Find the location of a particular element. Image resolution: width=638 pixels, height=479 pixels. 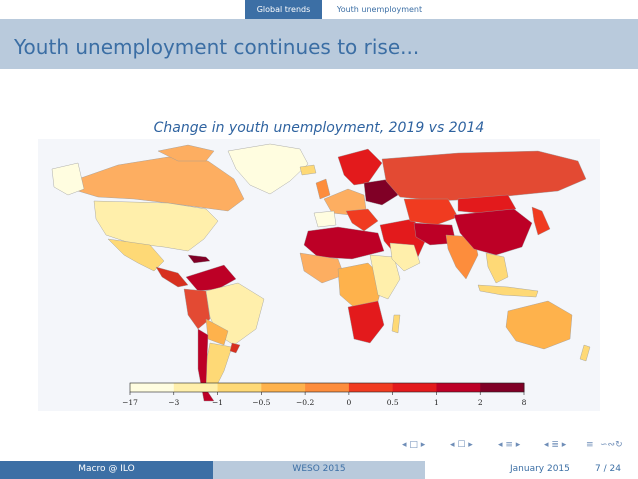

region-russia is located at coordinates (484, 176).